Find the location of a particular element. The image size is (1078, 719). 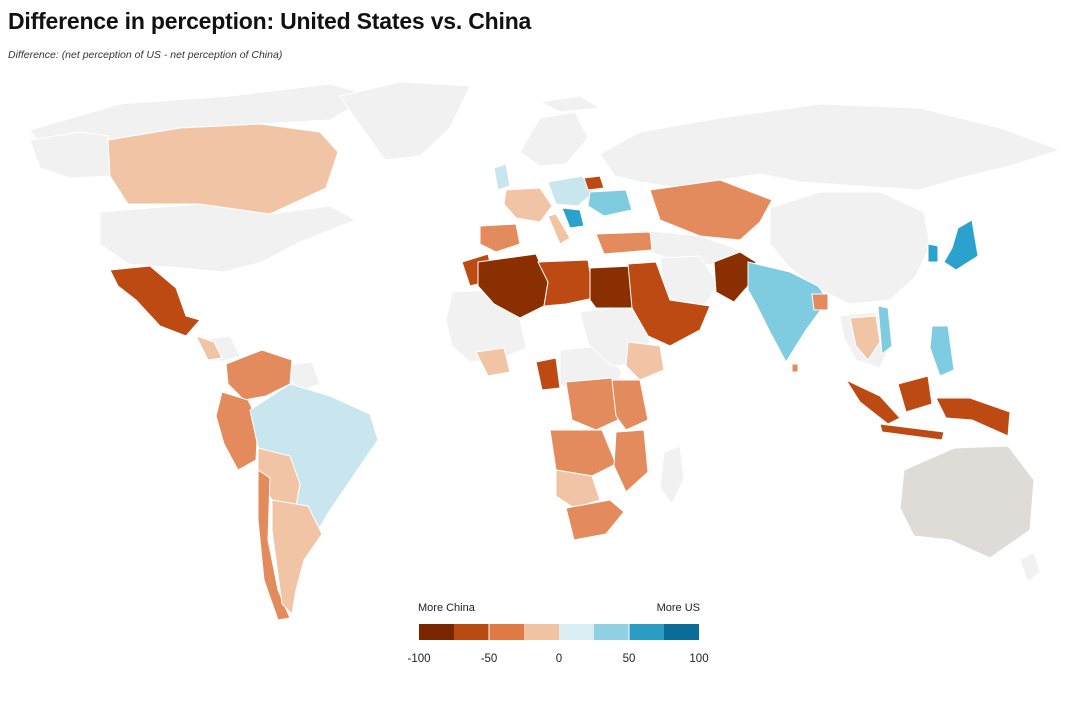

region-alaska is located at coordinates (70, 155).